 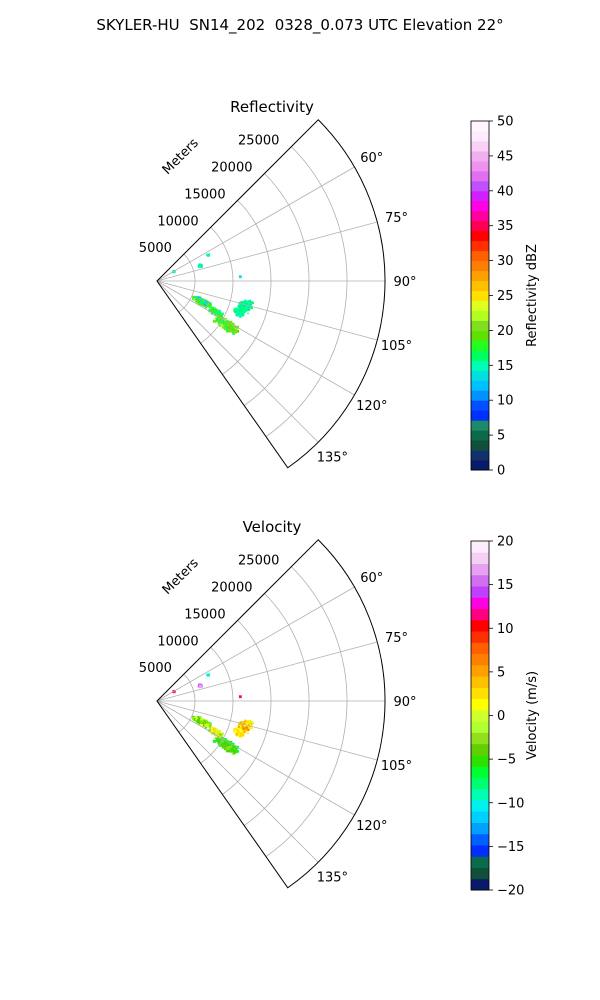 I want to click on radial-tick-label: 20000, so click(x=231, y=588).